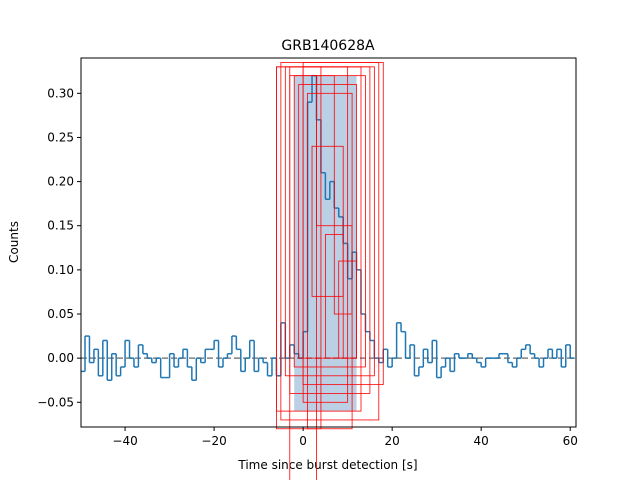  What do you see at coordinates (213, 441) in the screenshot?
I see `x-tick-label: −20` at bounding box center [213, 441].